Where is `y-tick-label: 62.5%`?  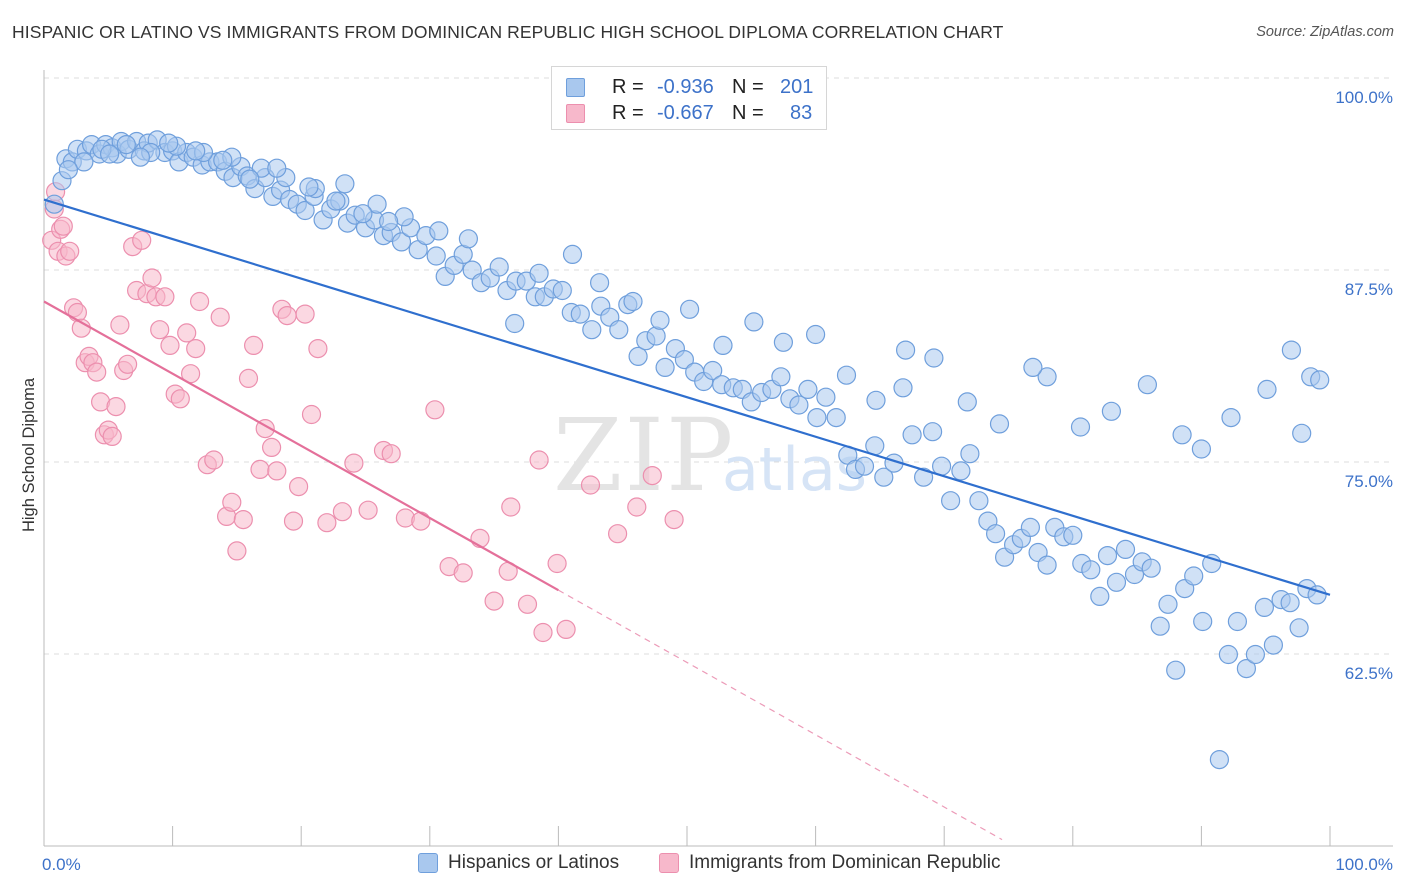 y-tick-label: 62.5% is located at coordinates (1369, 673).